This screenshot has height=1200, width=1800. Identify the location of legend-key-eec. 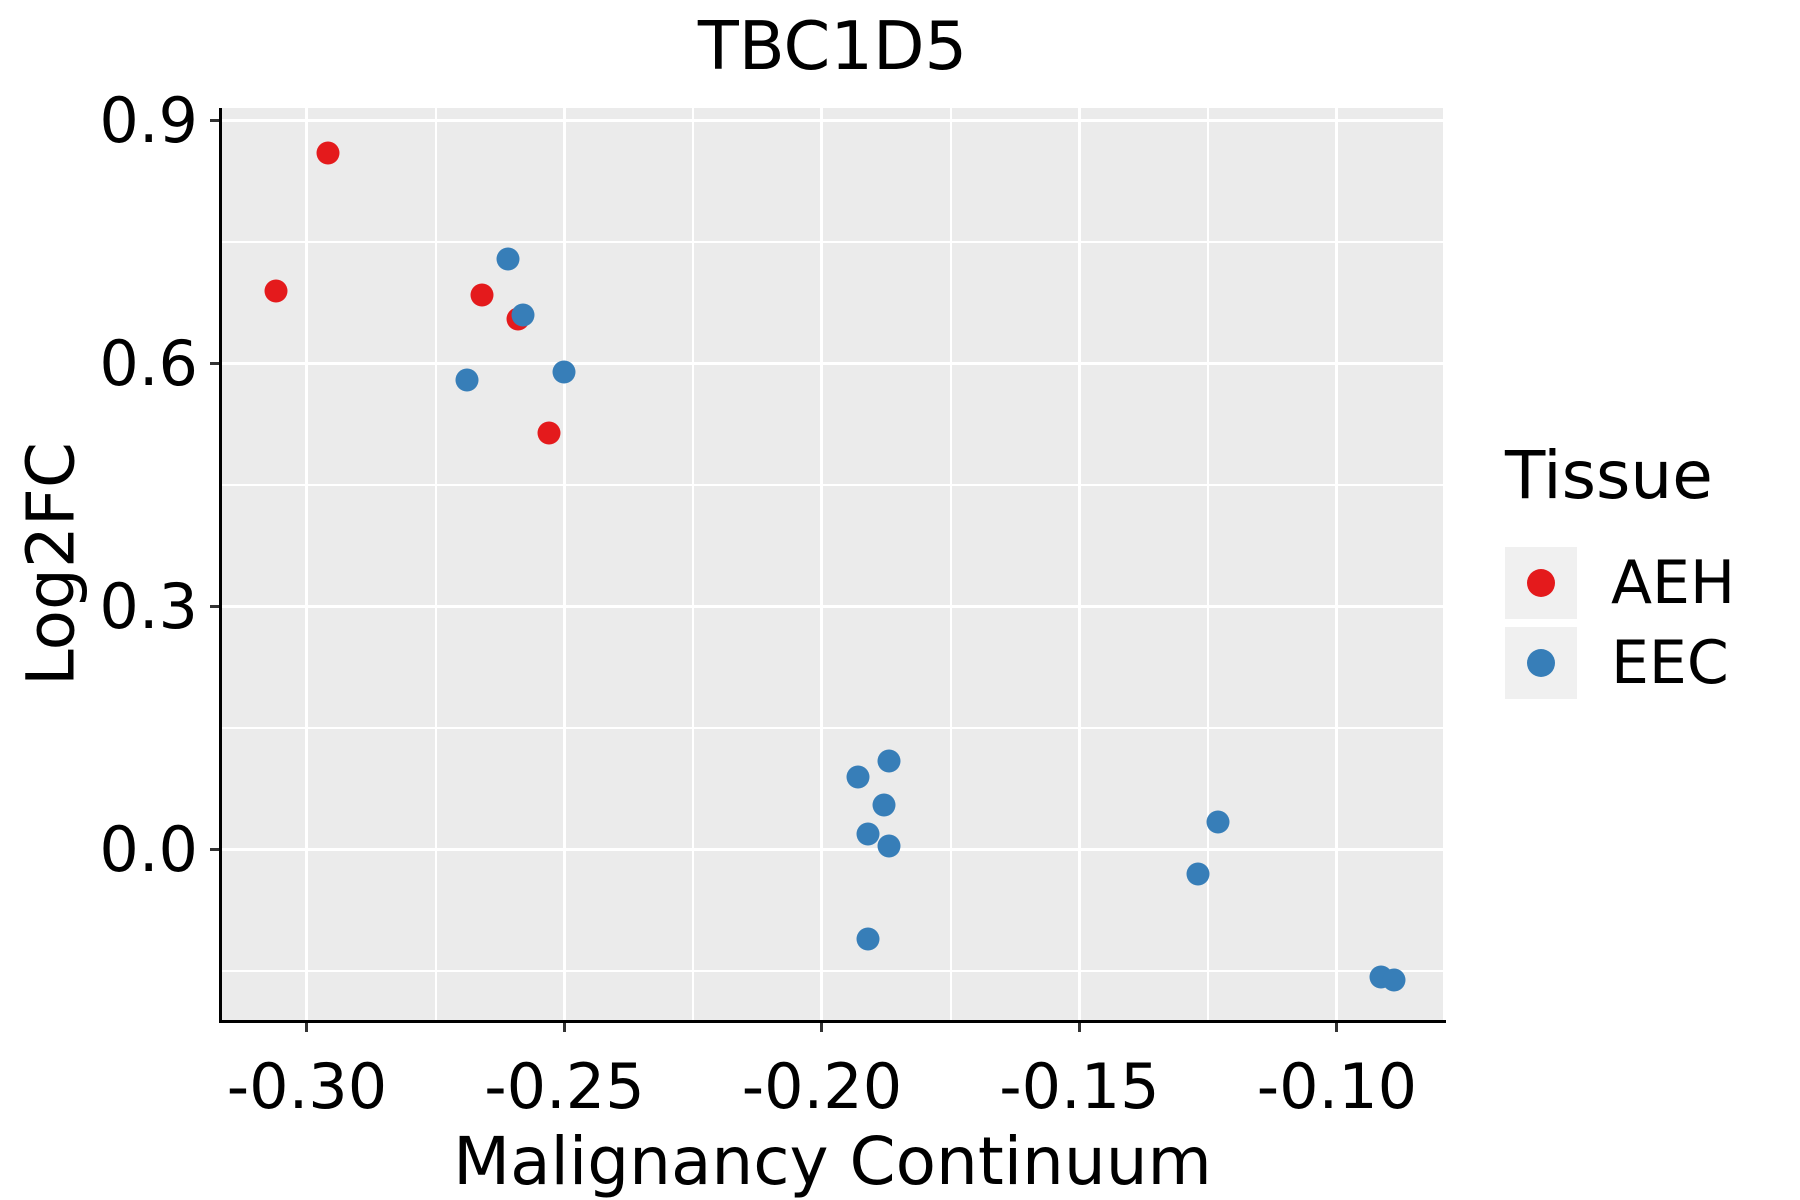
(1541, 662).